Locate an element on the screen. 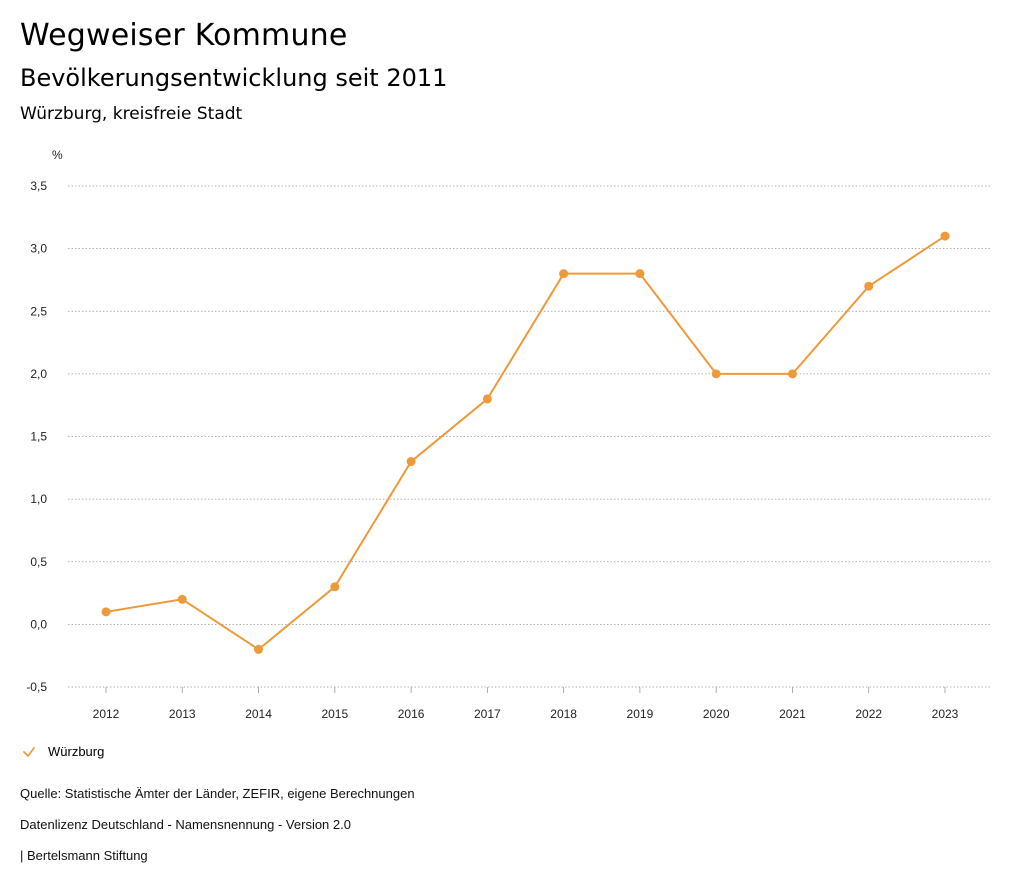 This screenshot has width=1024, height=888. chart-subtitle: Bevölkerungsentwicklung seit 2011 is located at coordinates (234, 78).